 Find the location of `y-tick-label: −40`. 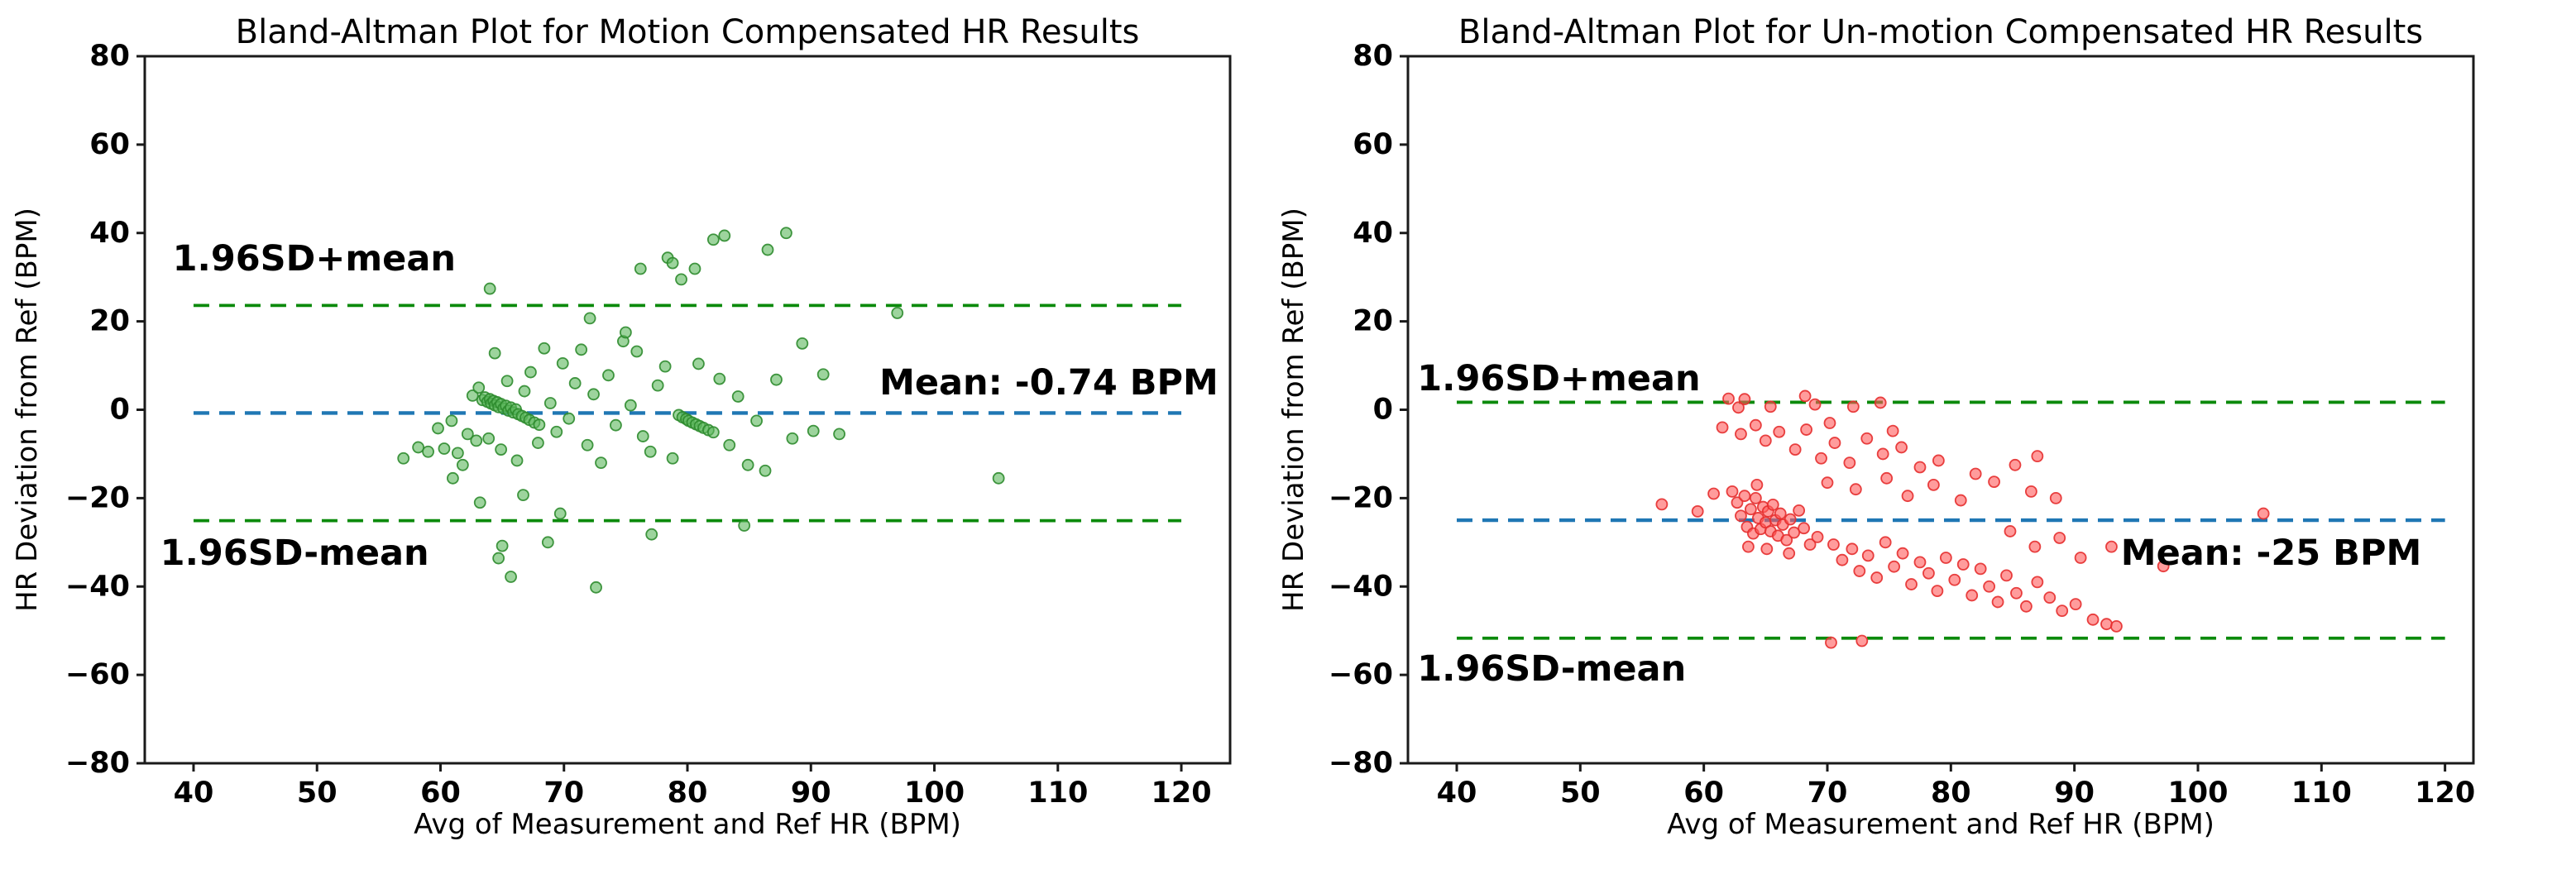

y-tick-label: −40 is located at coordinates (97, 586).